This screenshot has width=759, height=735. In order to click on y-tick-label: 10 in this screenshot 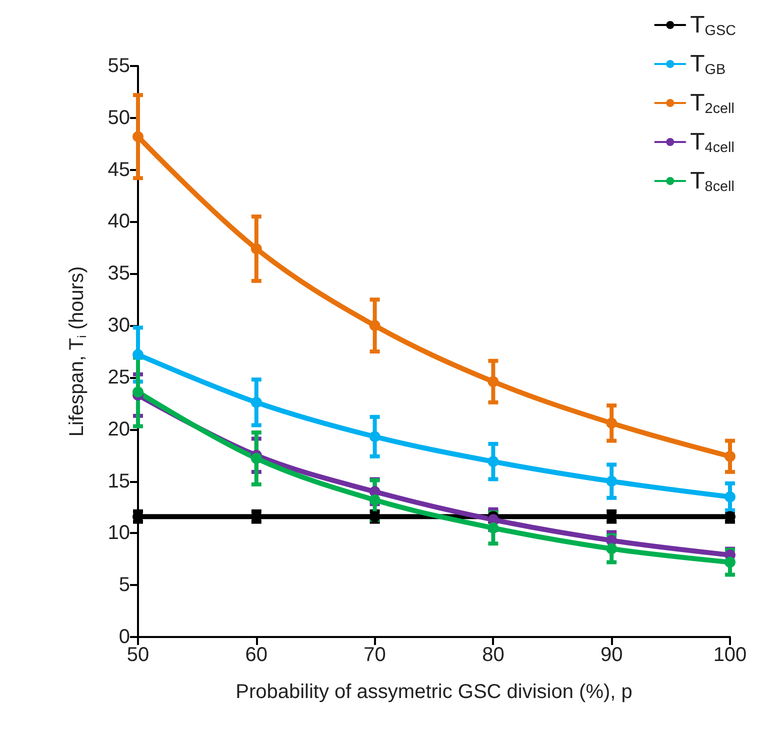, I will do `click(119, 533)`.